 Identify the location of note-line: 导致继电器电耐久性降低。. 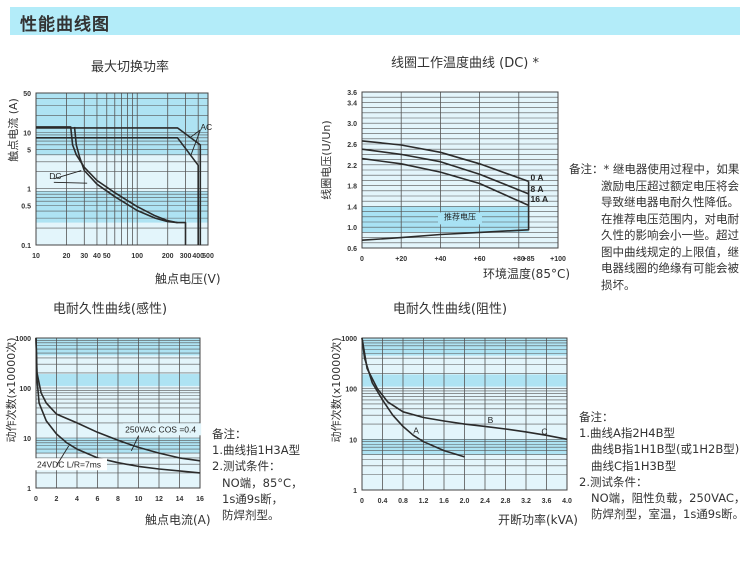
(670, 202).